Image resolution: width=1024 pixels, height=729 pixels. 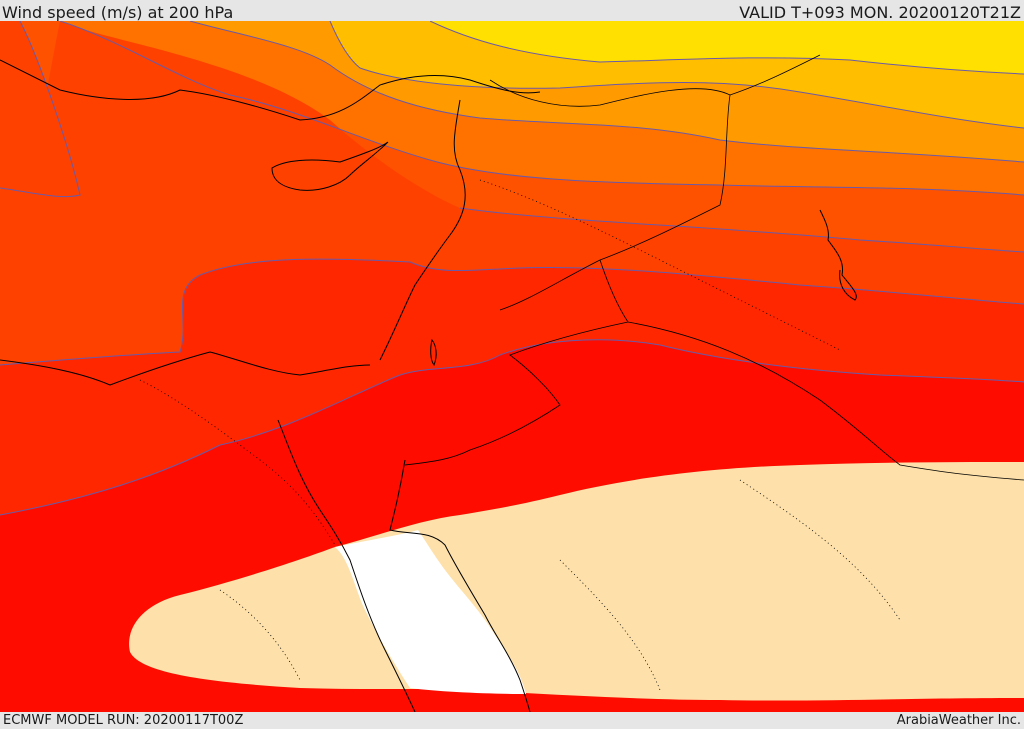 What do you see at coordinates (838, 255) in the screenshot?
I see `caspian-coast` at bounding box center [838, 255].